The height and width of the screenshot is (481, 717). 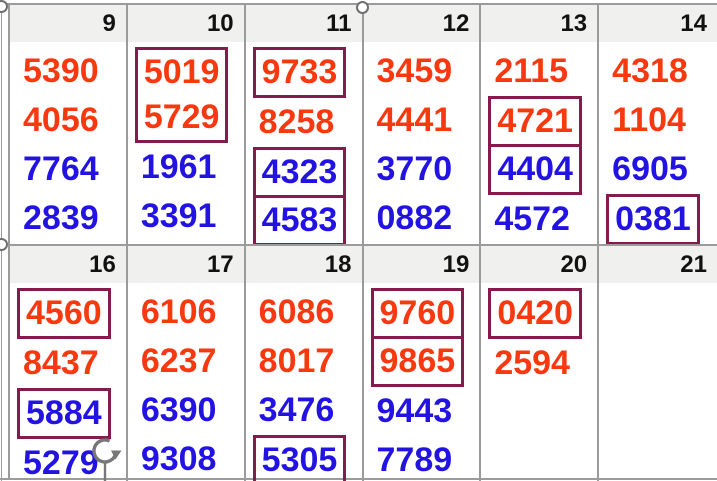 What do you see at coordinates (4, 6) in the screenshot?
I see `selection-handle-top-left` at bounding box center [4, 6].